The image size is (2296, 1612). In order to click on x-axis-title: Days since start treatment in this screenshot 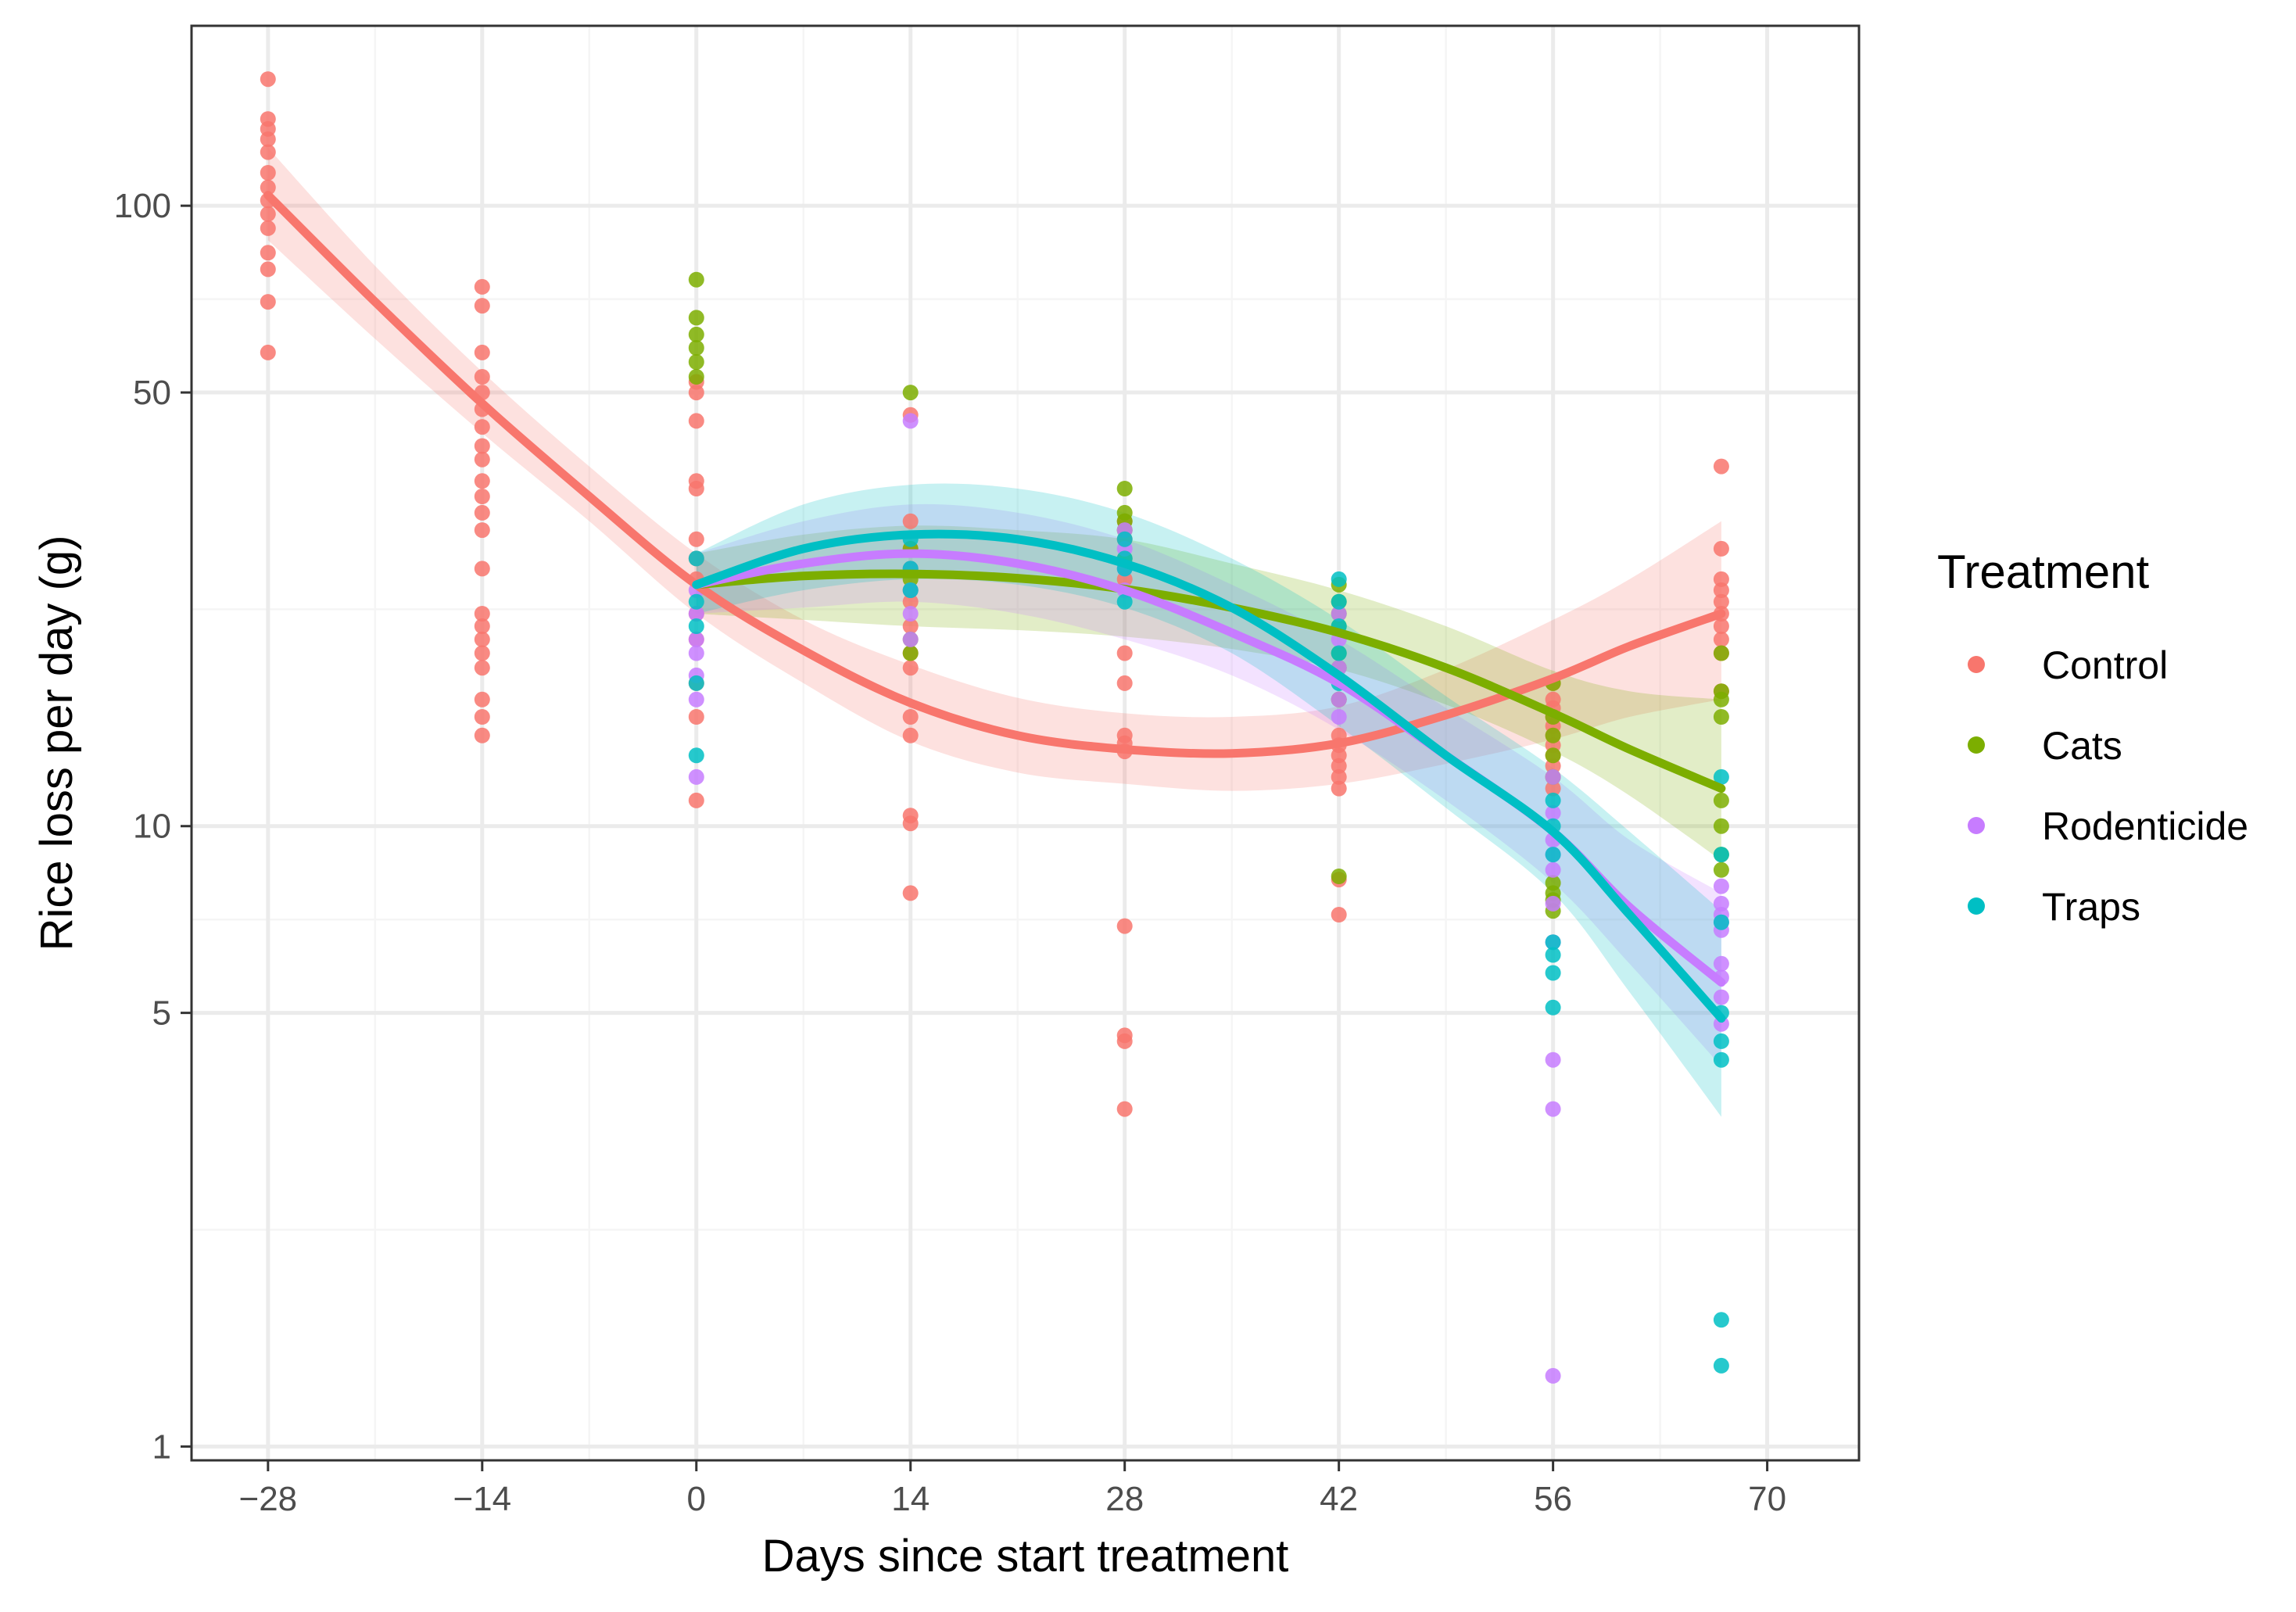, I will do `click(1025, 1556)`.